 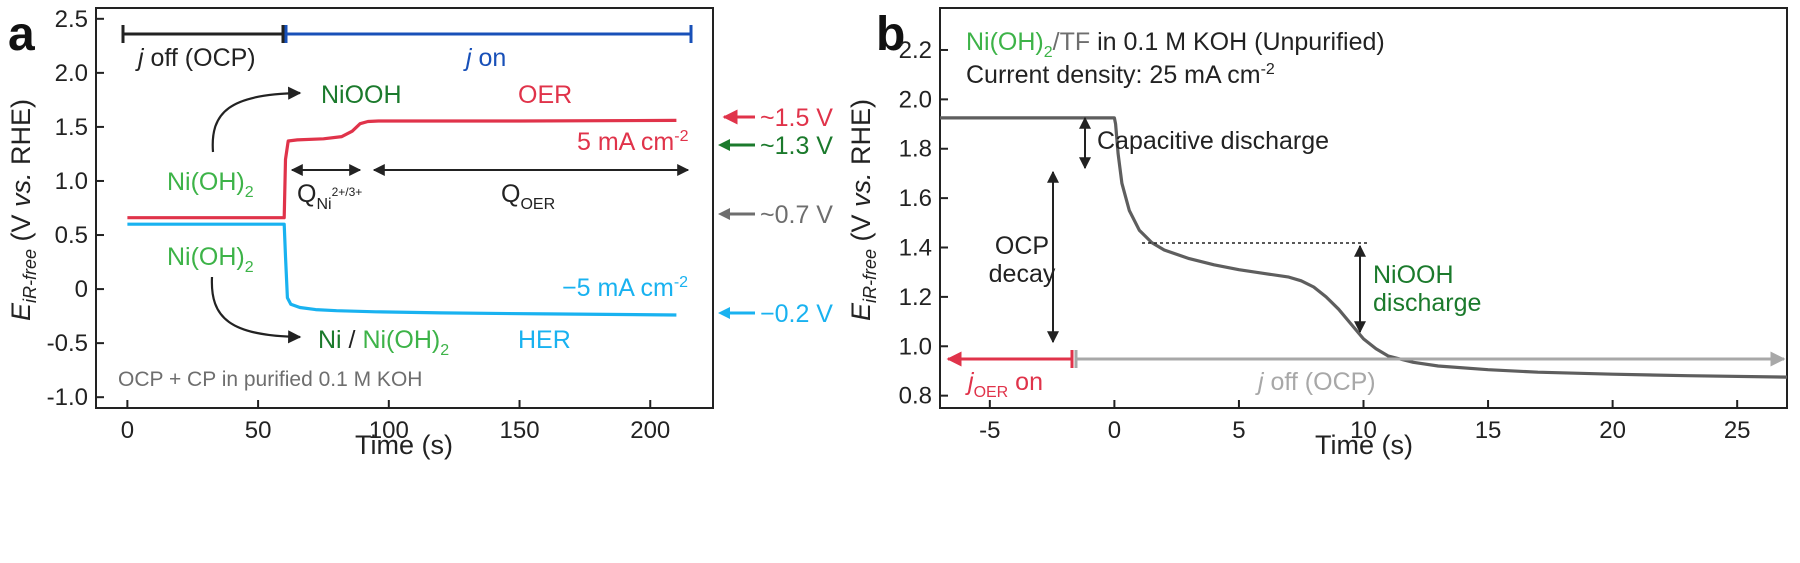 What do you see at coordinates (21, 34) in the screenshot?
I see `panel-a-label: a` at bounding box center [21, 34].